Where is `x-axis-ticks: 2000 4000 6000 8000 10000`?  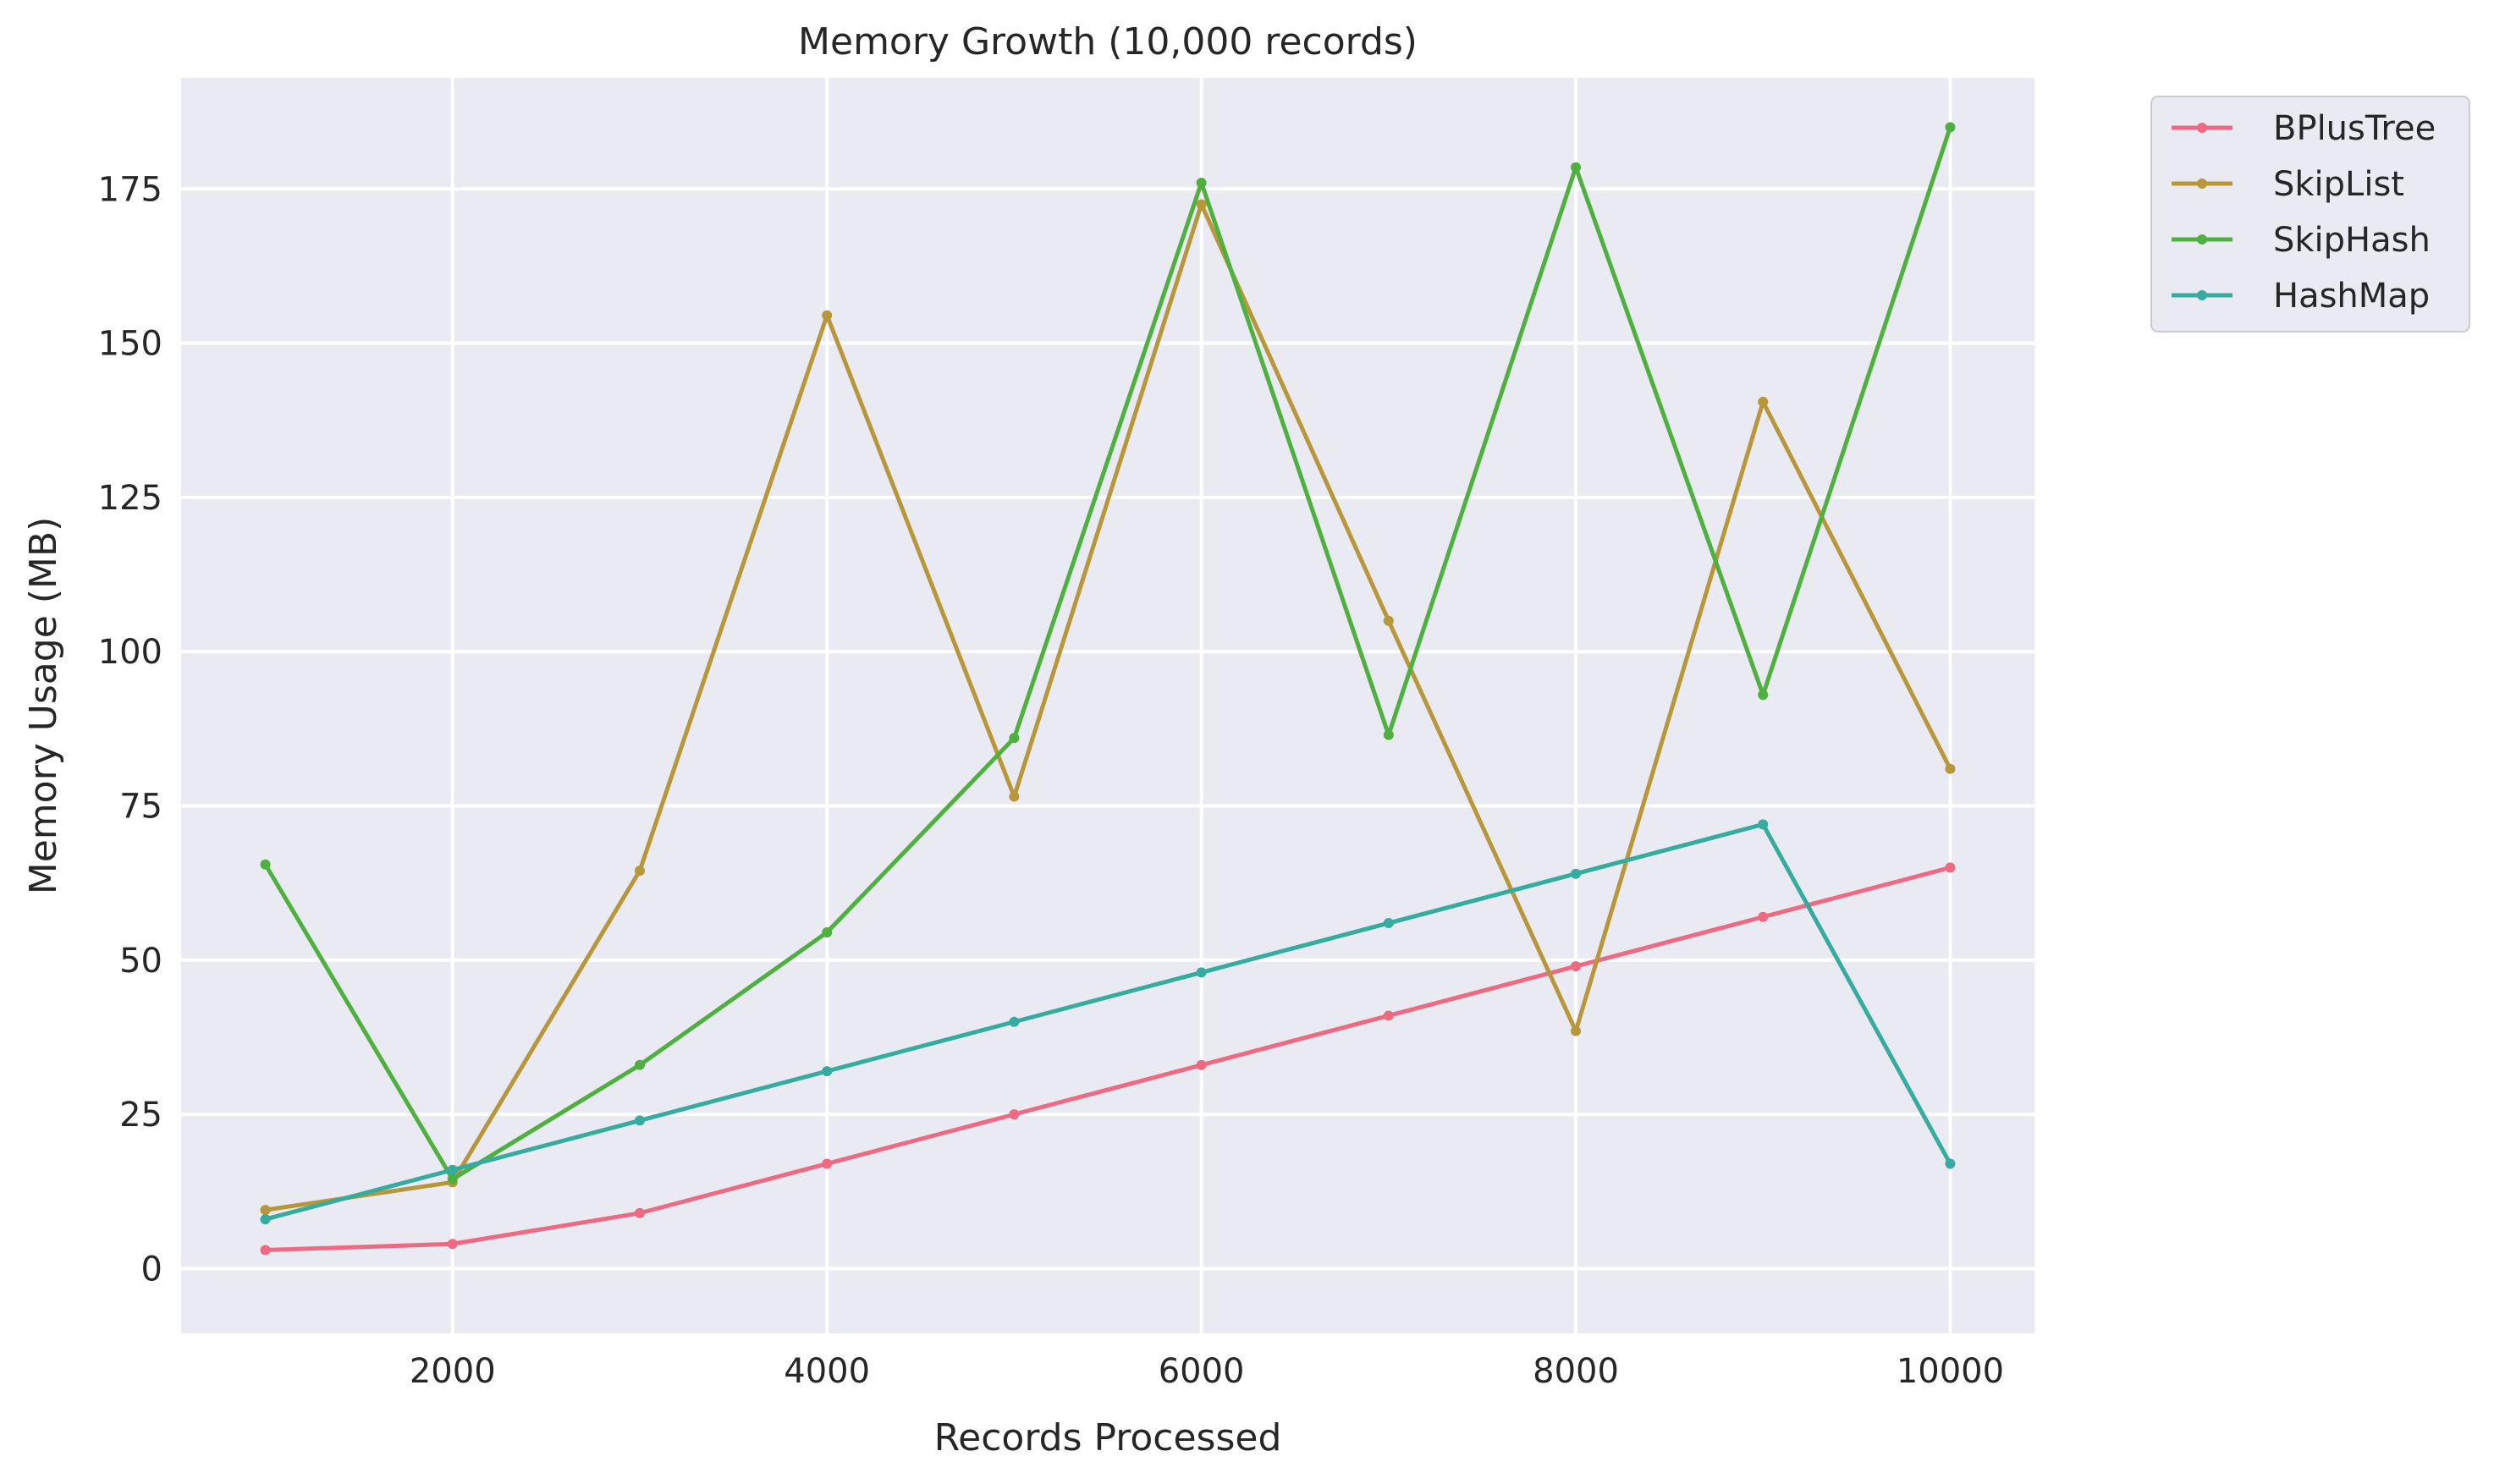
x-axis-ticks: 2000 4000 6000 8000 10000 is located at coordinates (1207, 1371).